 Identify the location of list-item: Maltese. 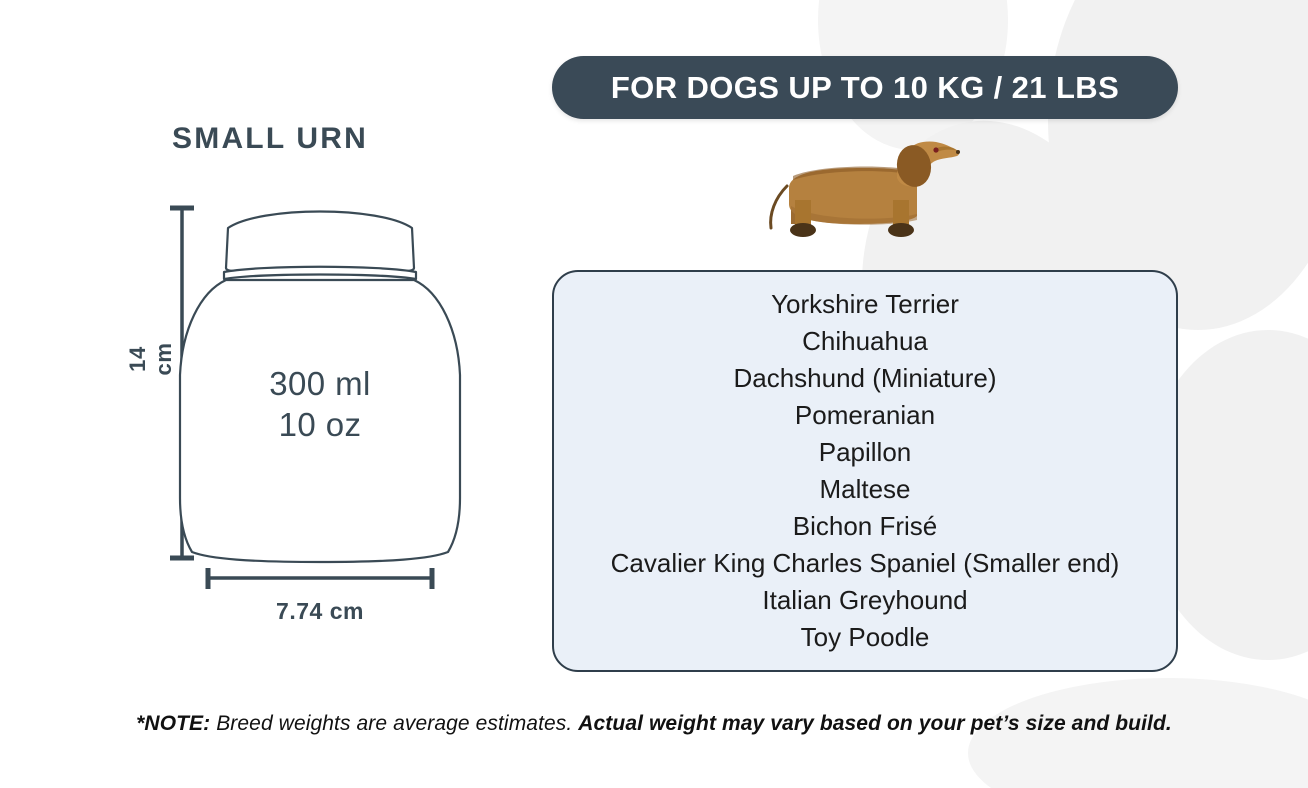
(865, 489).